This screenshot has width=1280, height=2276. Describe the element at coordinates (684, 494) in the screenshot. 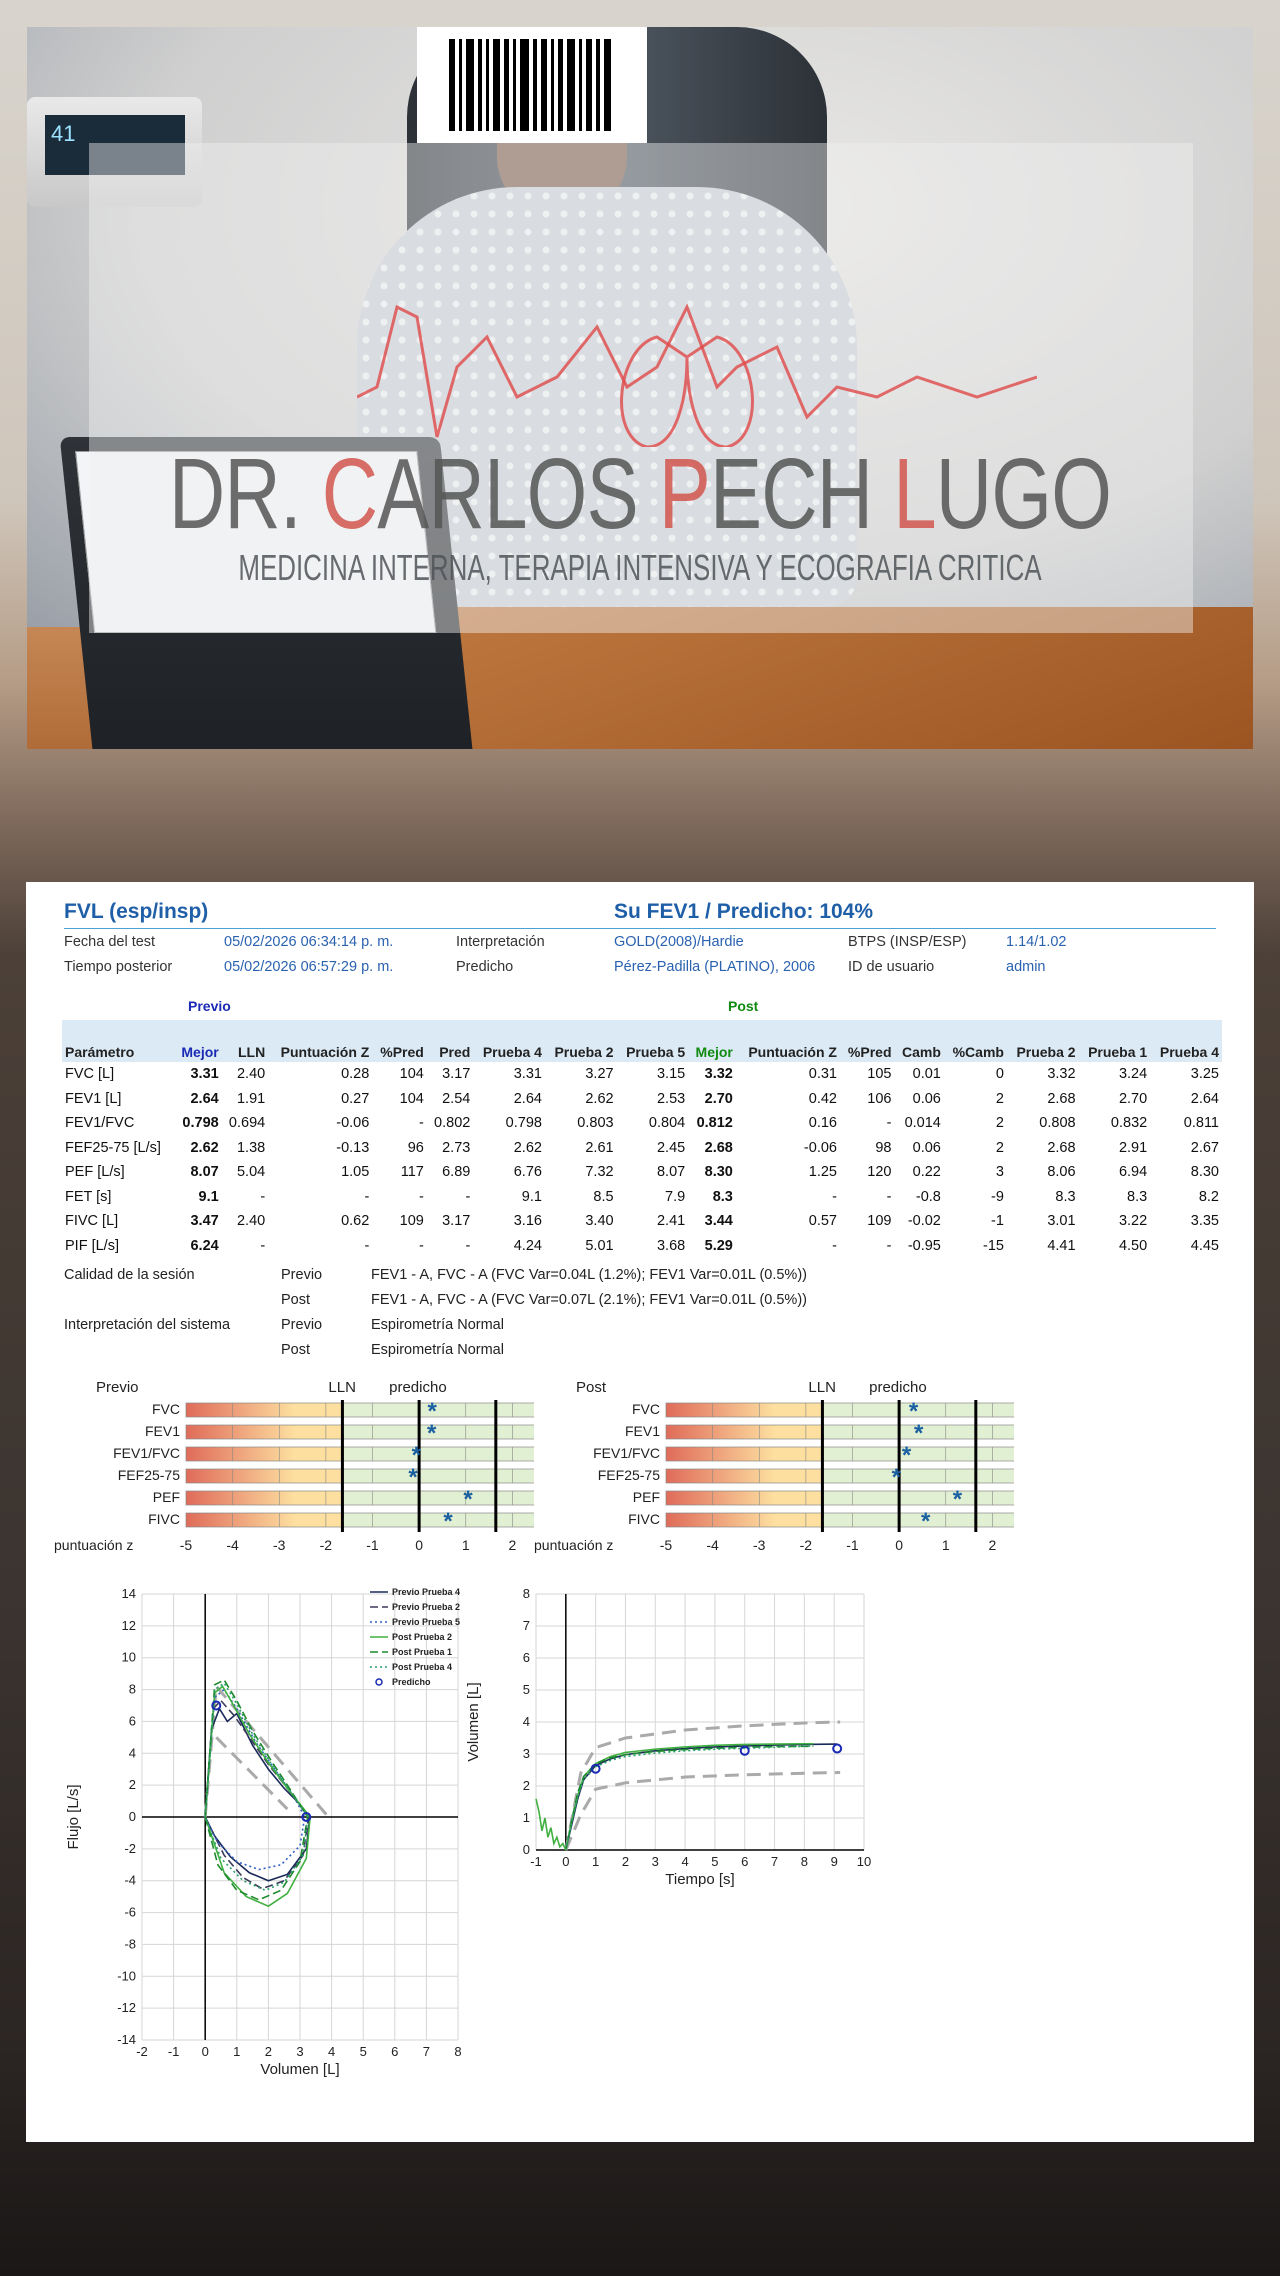

I see `brand-part: P` at that location.